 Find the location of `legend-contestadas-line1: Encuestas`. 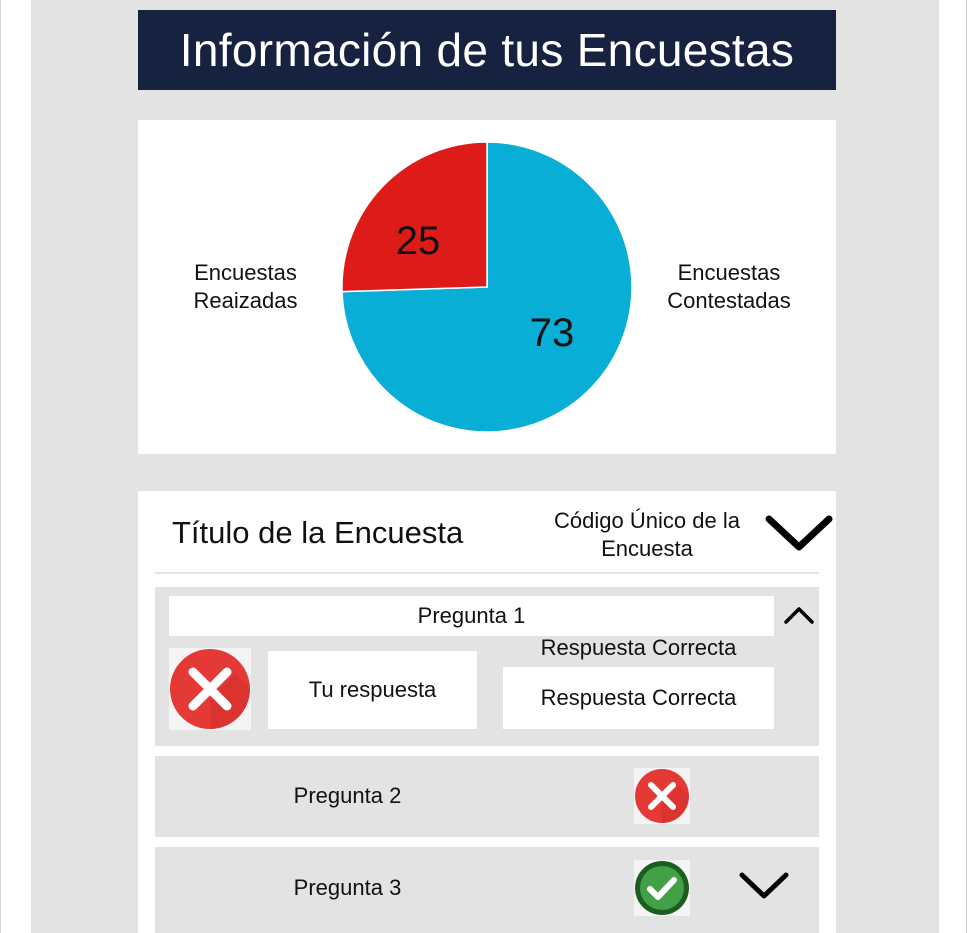

legend-contestadas-line1: Encuestas is located at coordinates (729, 272).